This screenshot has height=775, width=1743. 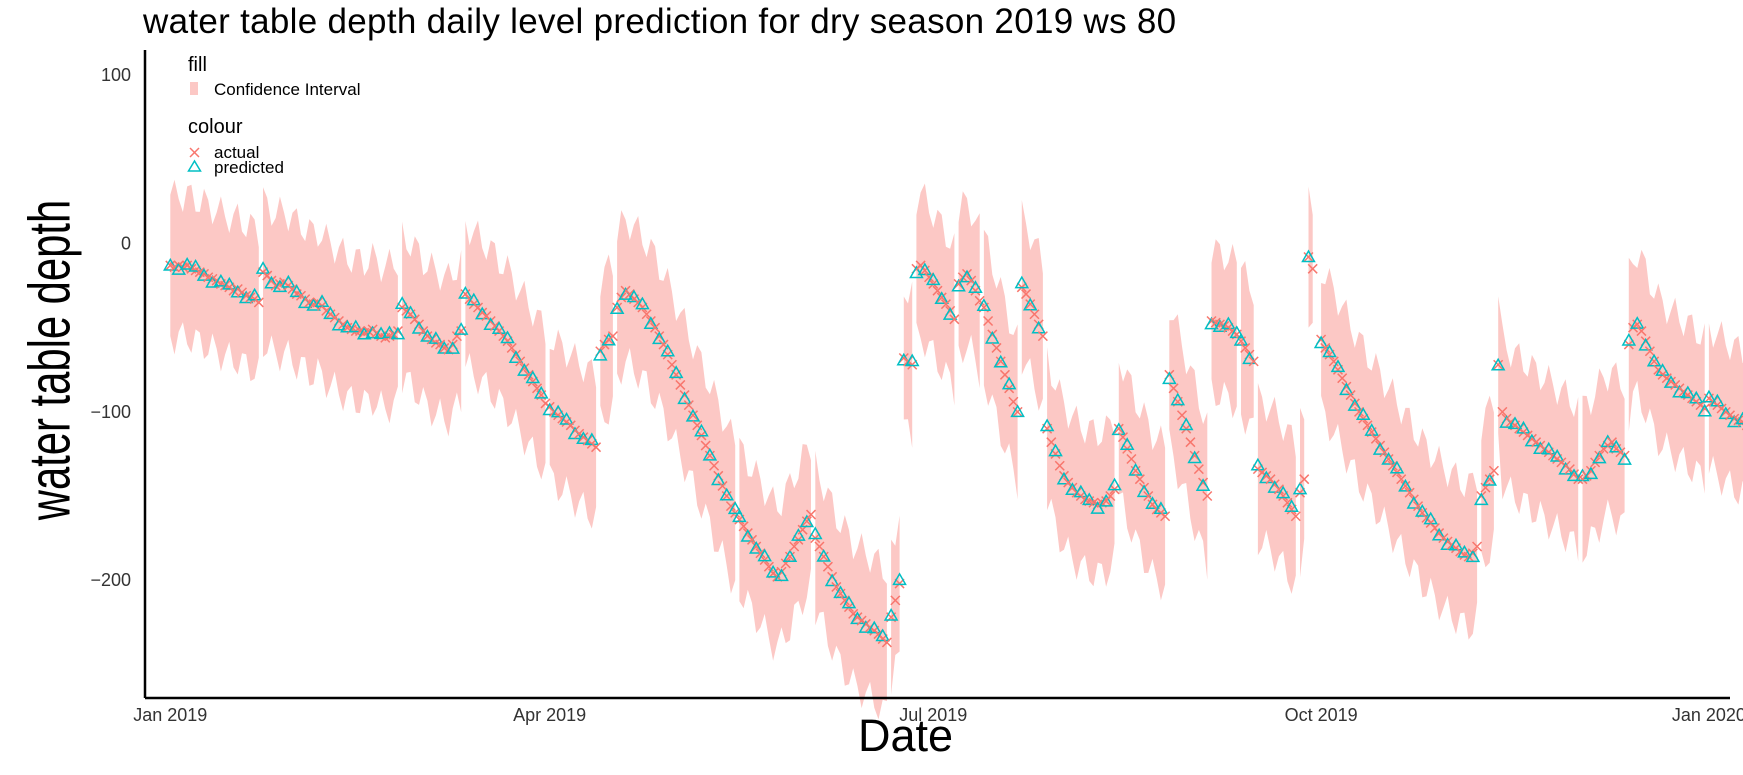 What do you see at coordinates (197, 65) in the screenshot?
I see `legend-fill-title: fill` at bounding box center [197, 65].